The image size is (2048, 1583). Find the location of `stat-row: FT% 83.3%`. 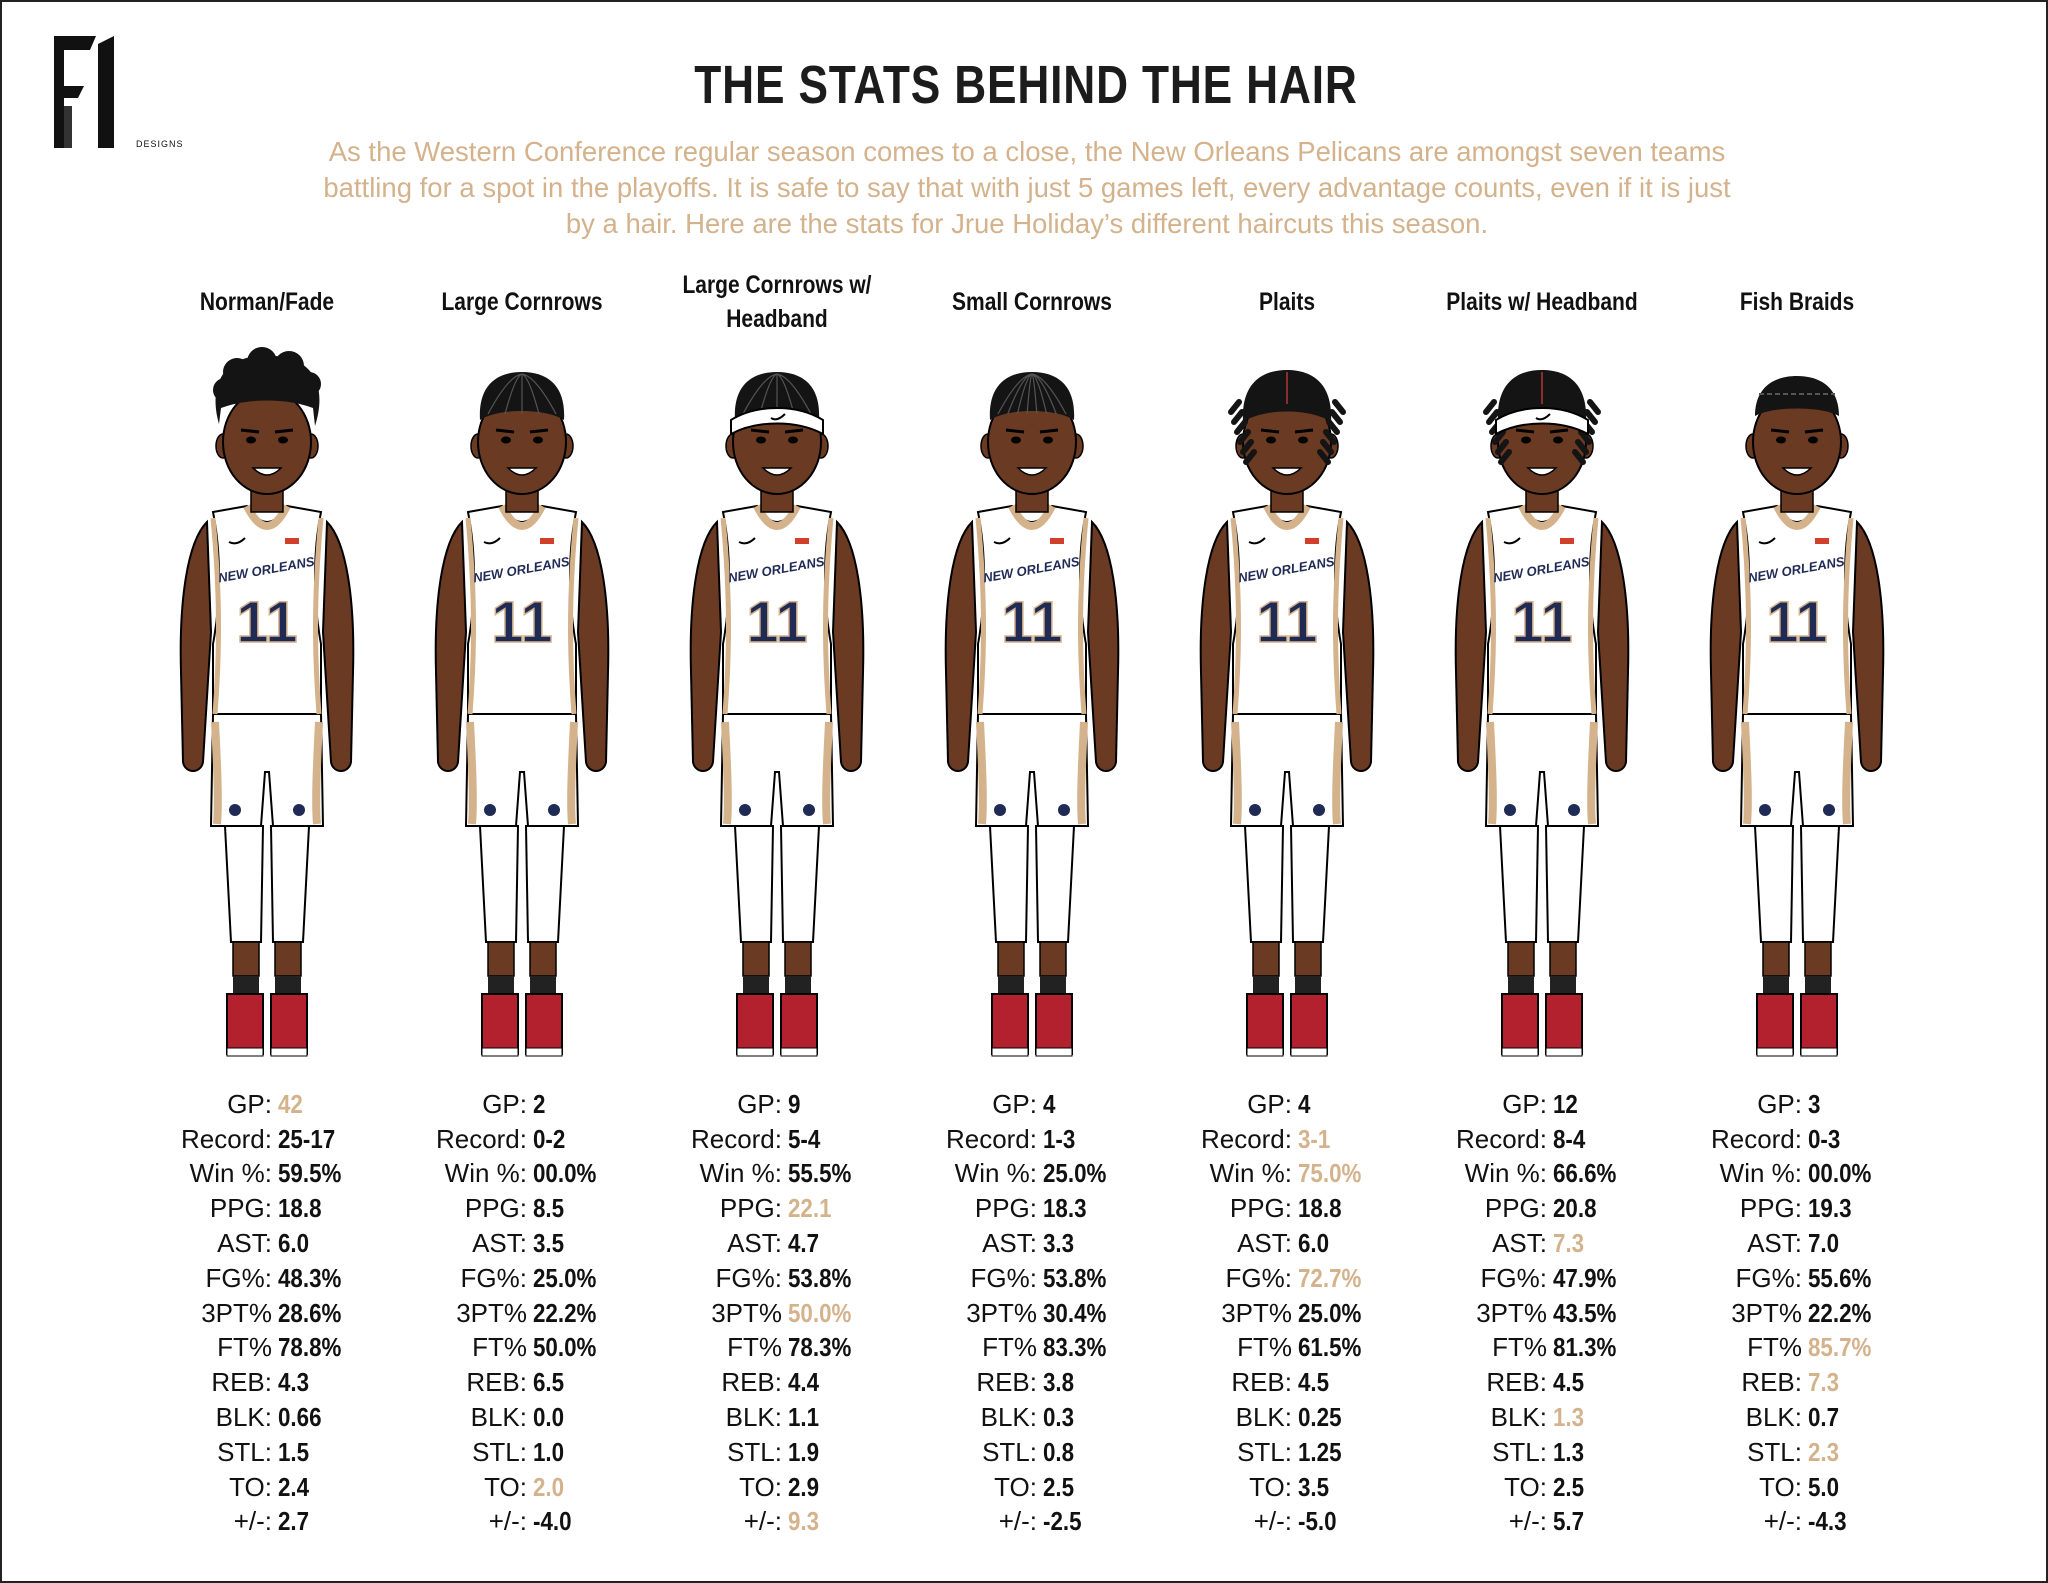

stat-row: FT% 83.3% is located at coordinates (1032, 1348).